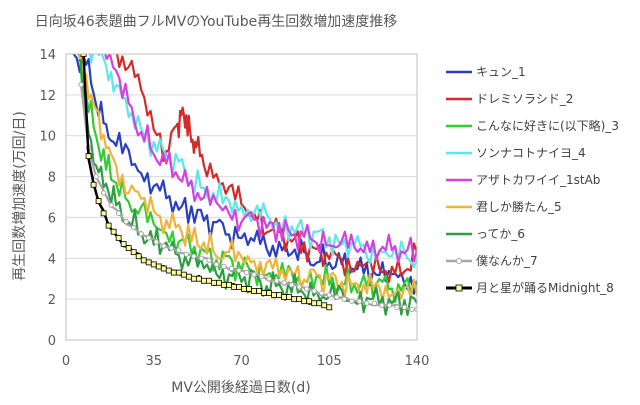  I want to click on legend-item: ドレミソラシド_2, so click(509, 99).